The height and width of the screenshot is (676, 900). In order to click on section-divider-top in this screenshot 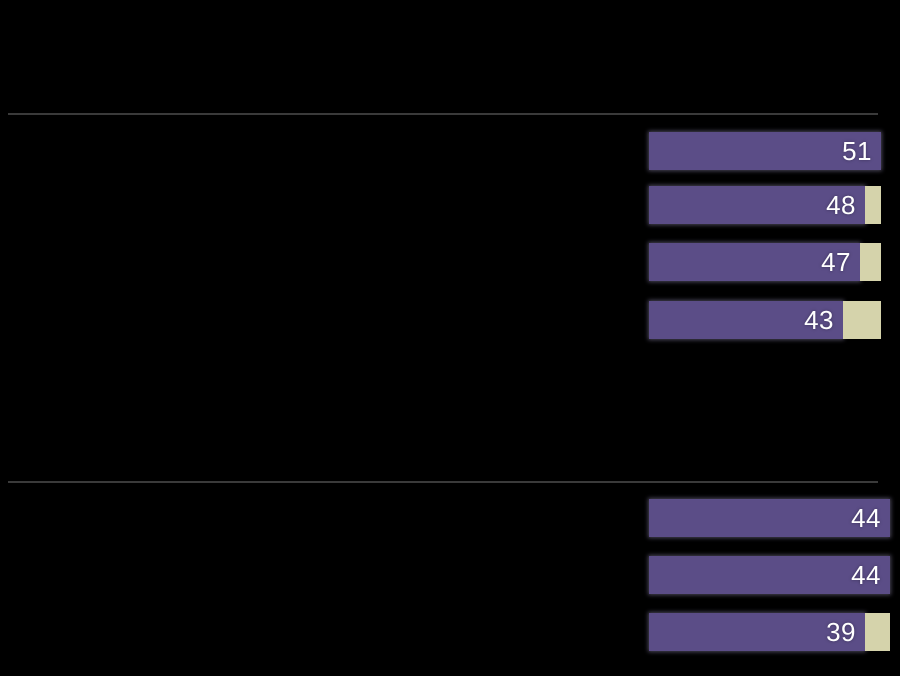, I will do `click(443, 114)`.